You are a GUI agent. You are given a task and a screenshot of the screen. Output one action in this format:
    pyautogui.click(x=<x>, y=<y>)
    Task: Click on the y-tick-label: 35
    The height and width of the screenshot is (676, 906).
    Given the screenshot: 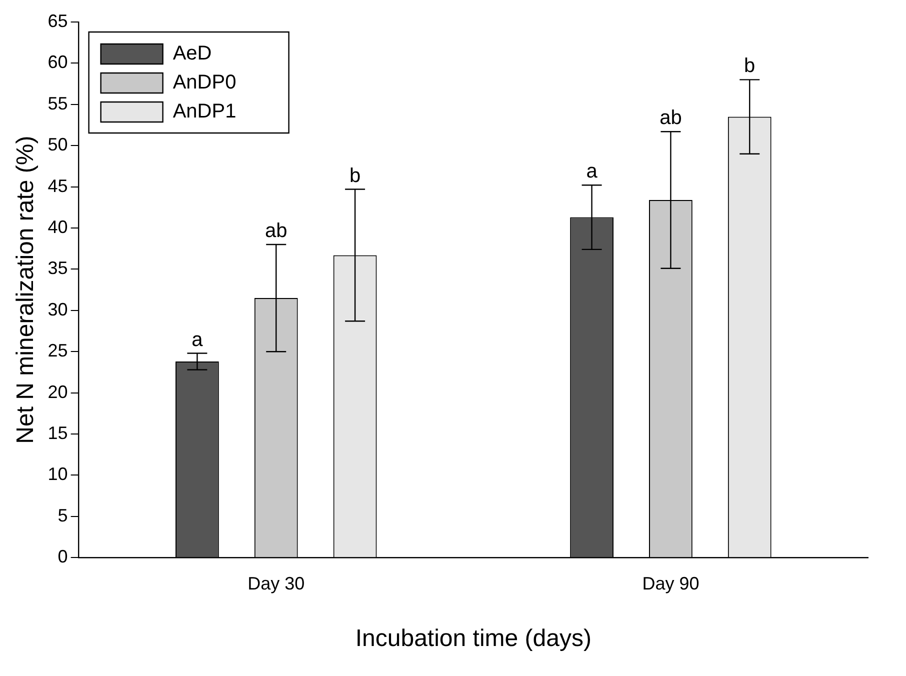 What is the action you would take?
    pyautogui.click(x=58, y=268)
    